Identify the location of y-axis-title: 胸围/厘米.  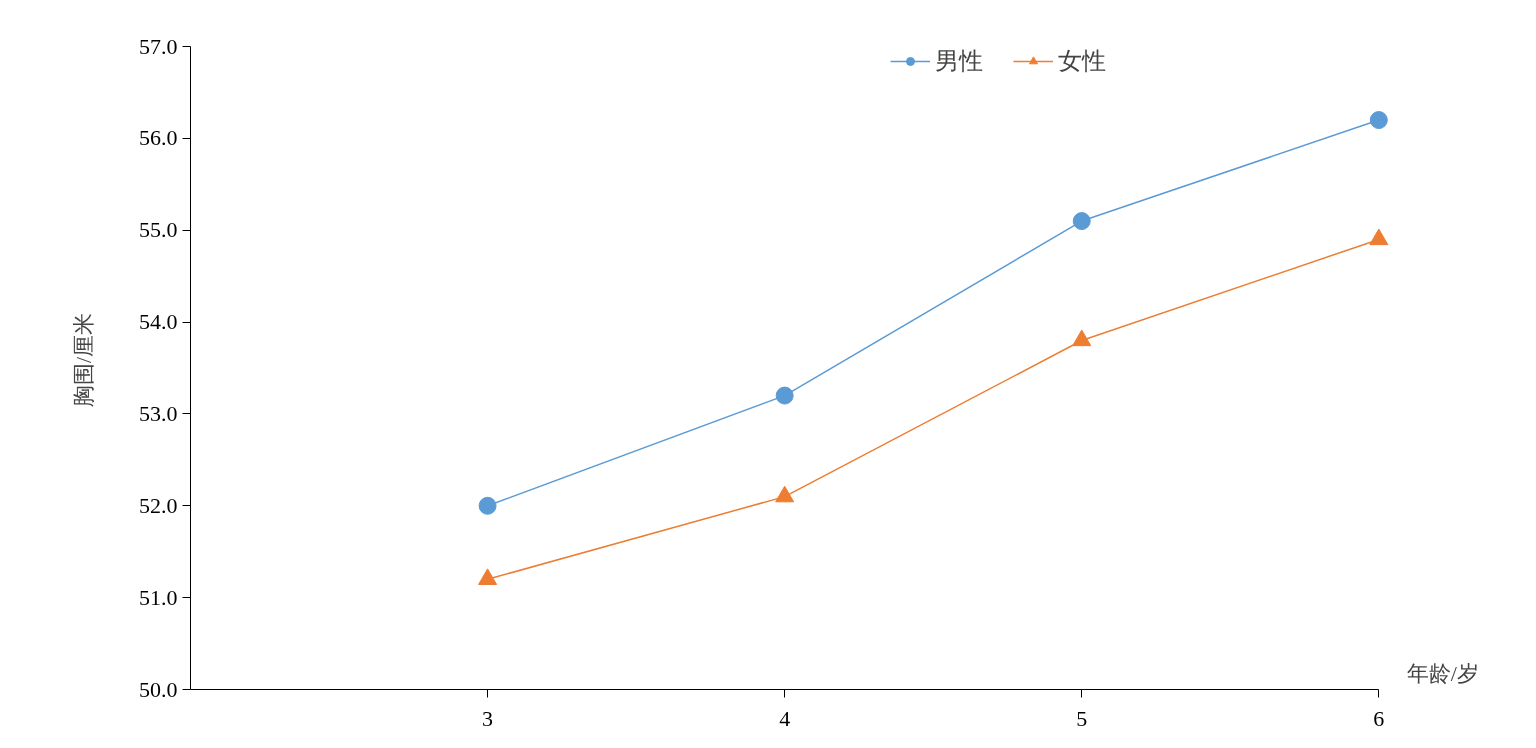
(83, 360).